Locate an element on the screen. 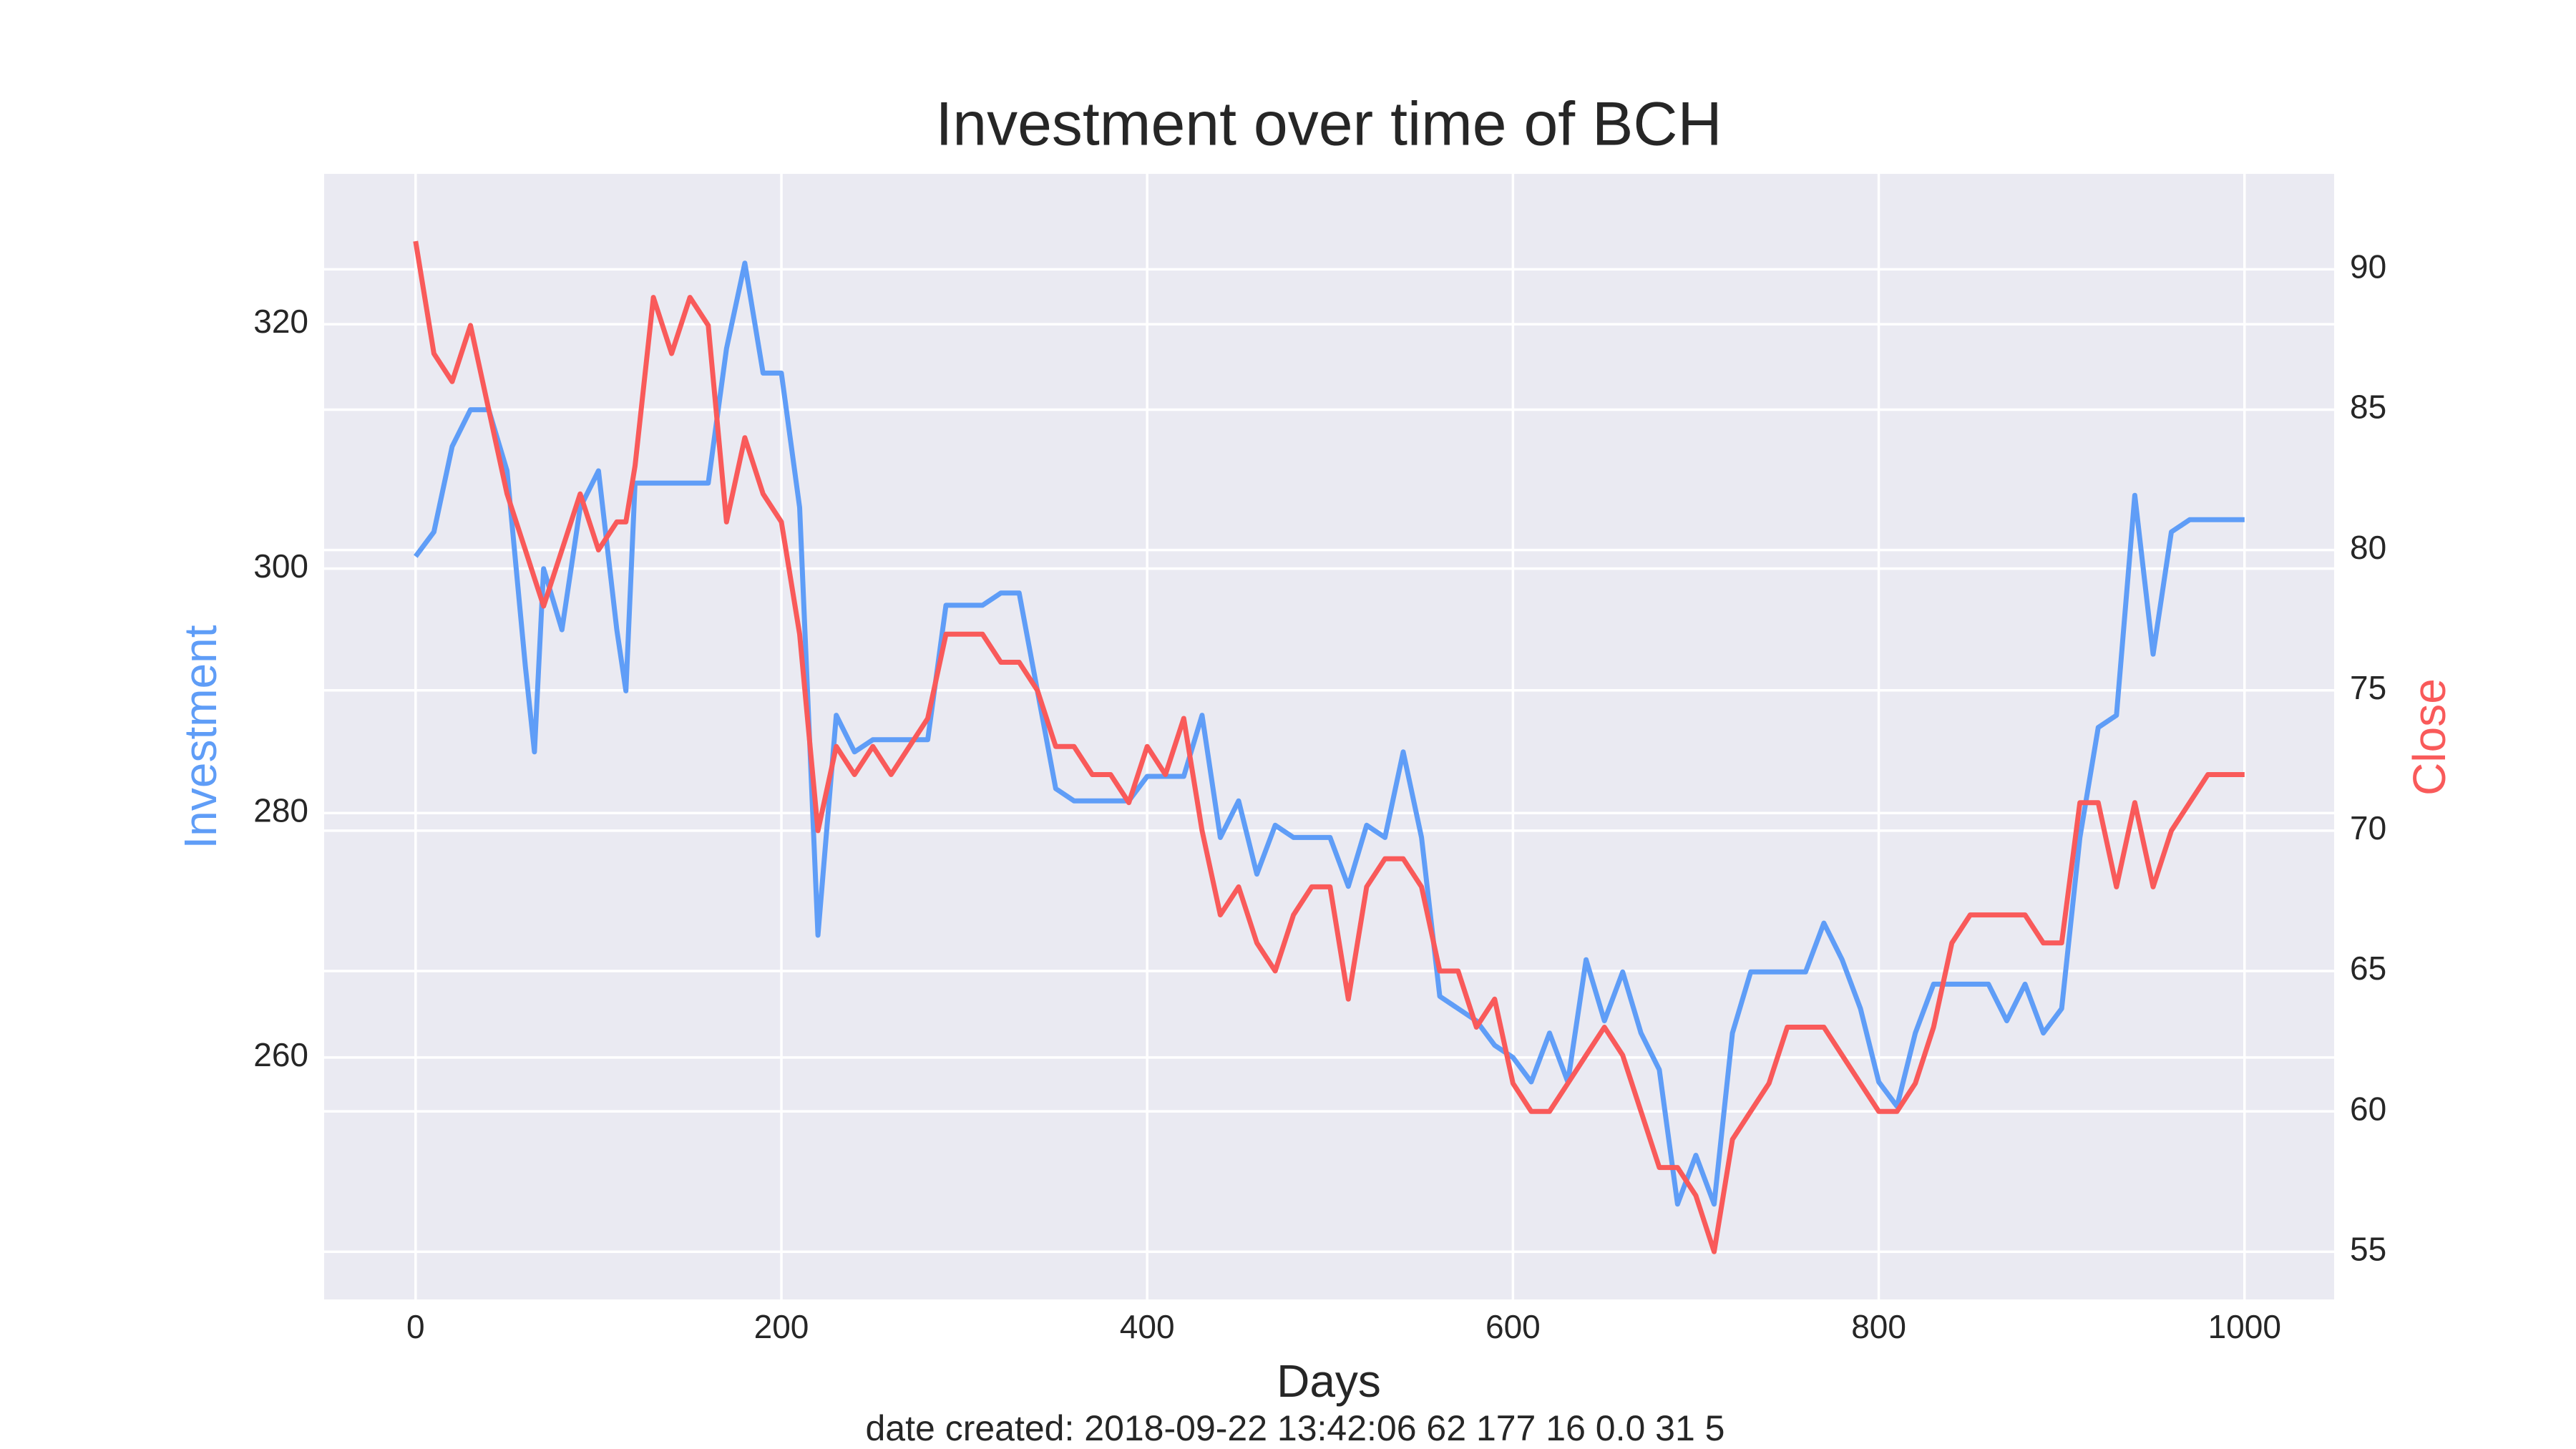 Image resolution: width=2576 pixels, height=1449 pixels. y2-tick-label: 70 is located at coordinates (2368, 828).